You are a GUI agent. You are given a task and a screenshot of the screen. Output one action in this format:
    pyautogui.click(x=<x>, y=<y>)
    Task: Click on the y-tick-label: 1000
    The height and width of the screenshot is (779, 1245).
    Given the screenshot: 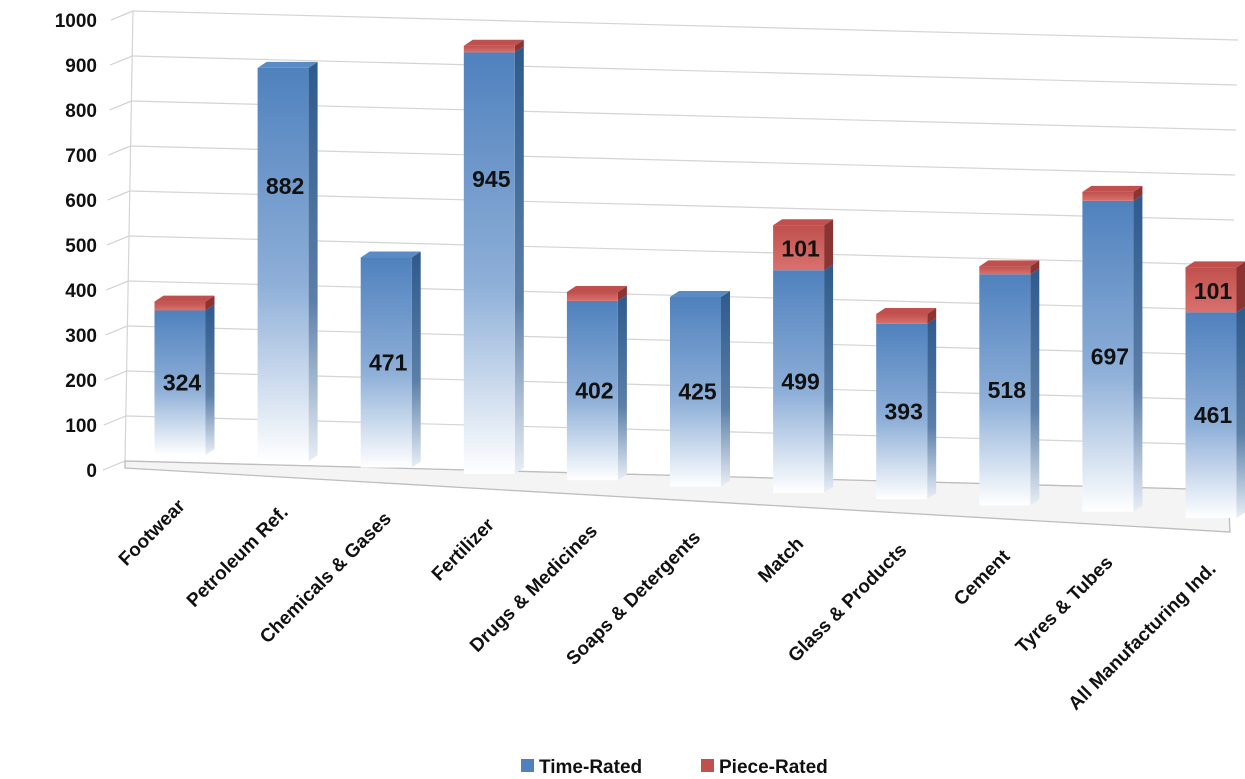 What is the action you would take?
    pyautogui.click(x=76, y=21)
    